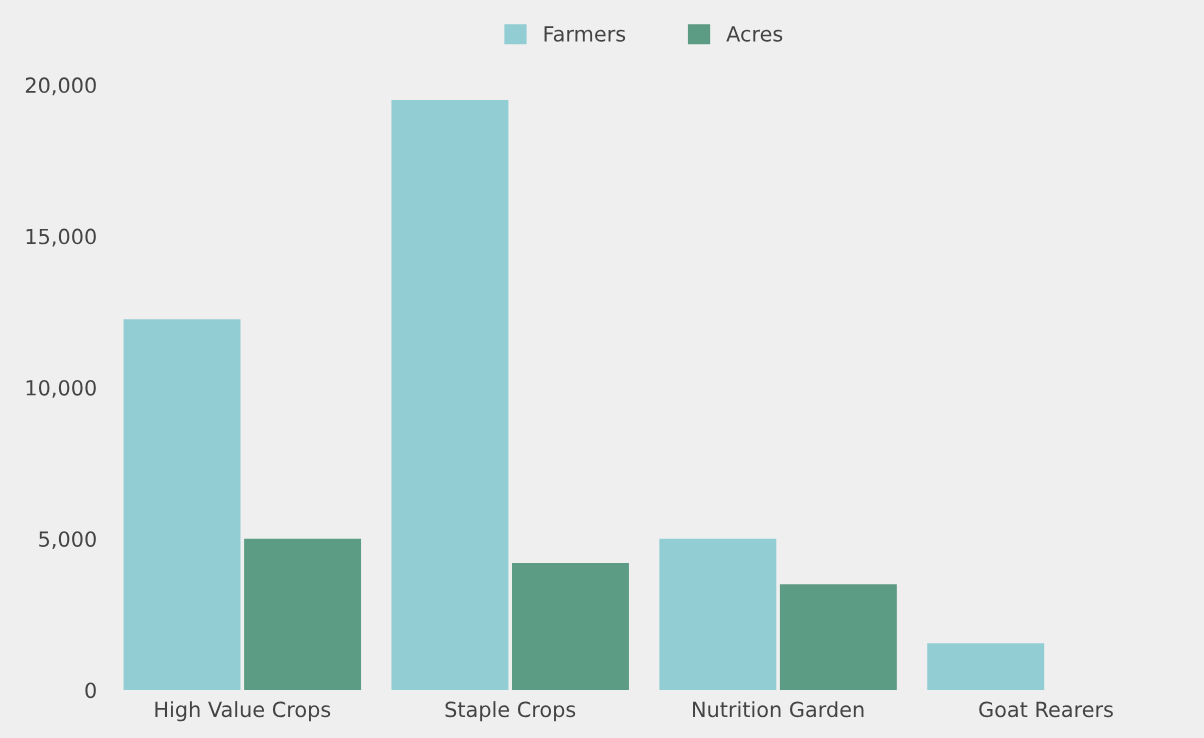 The image size is (1204, 738). Describe the element at coordinates (243, 711) in the screenshot. I see `x-tick-label: High Value Crops` at that location.